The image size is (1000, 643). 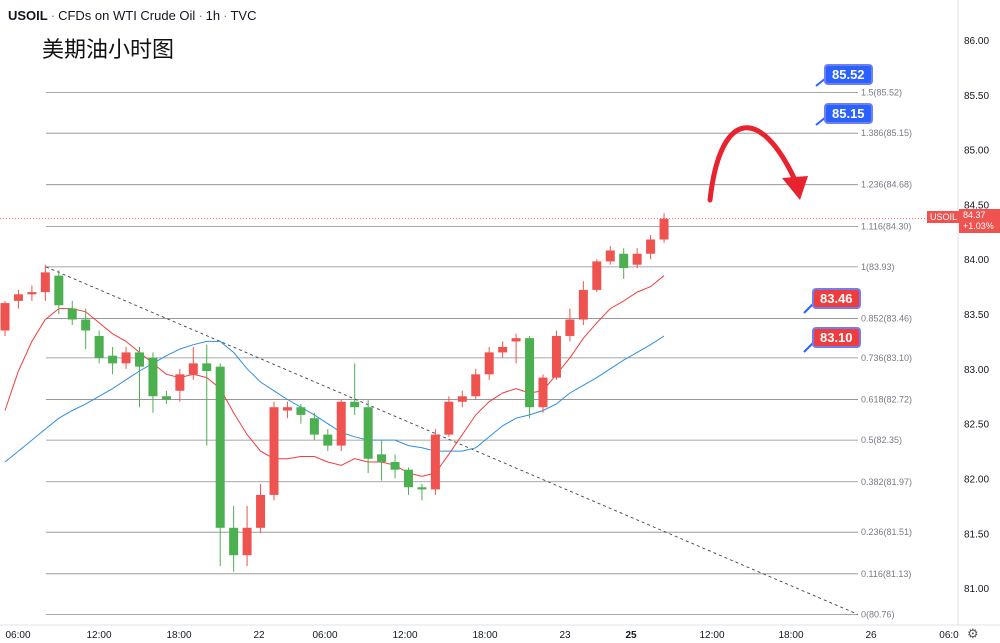 I want to click on y-tick-label: 82.00, so click(x=976, y=479).